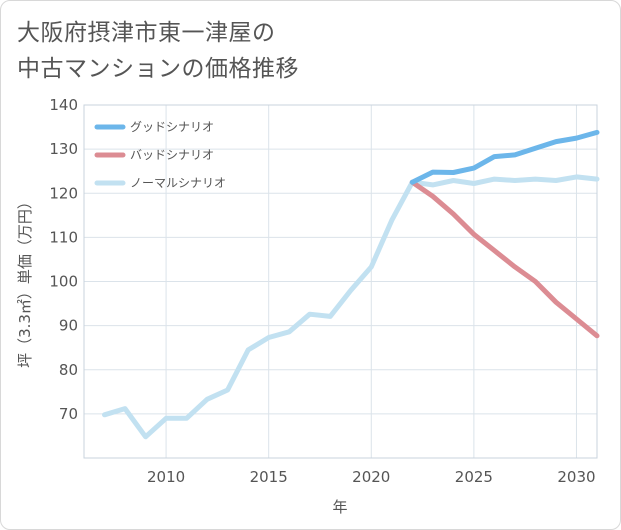  I want to click on x-tick-label: 2030, so click(576, 477).